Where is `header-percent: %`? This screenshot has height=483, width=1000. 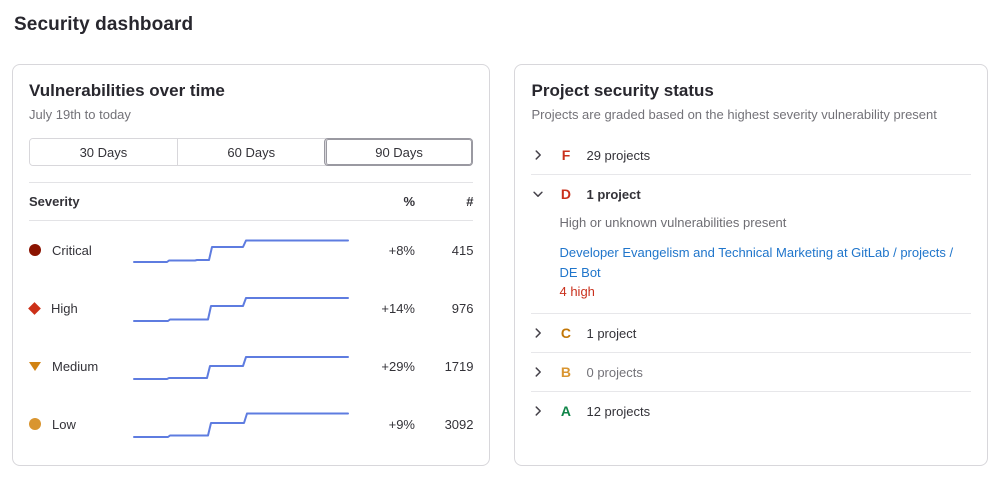 header-percent: % is located at coordinates (409, 201).